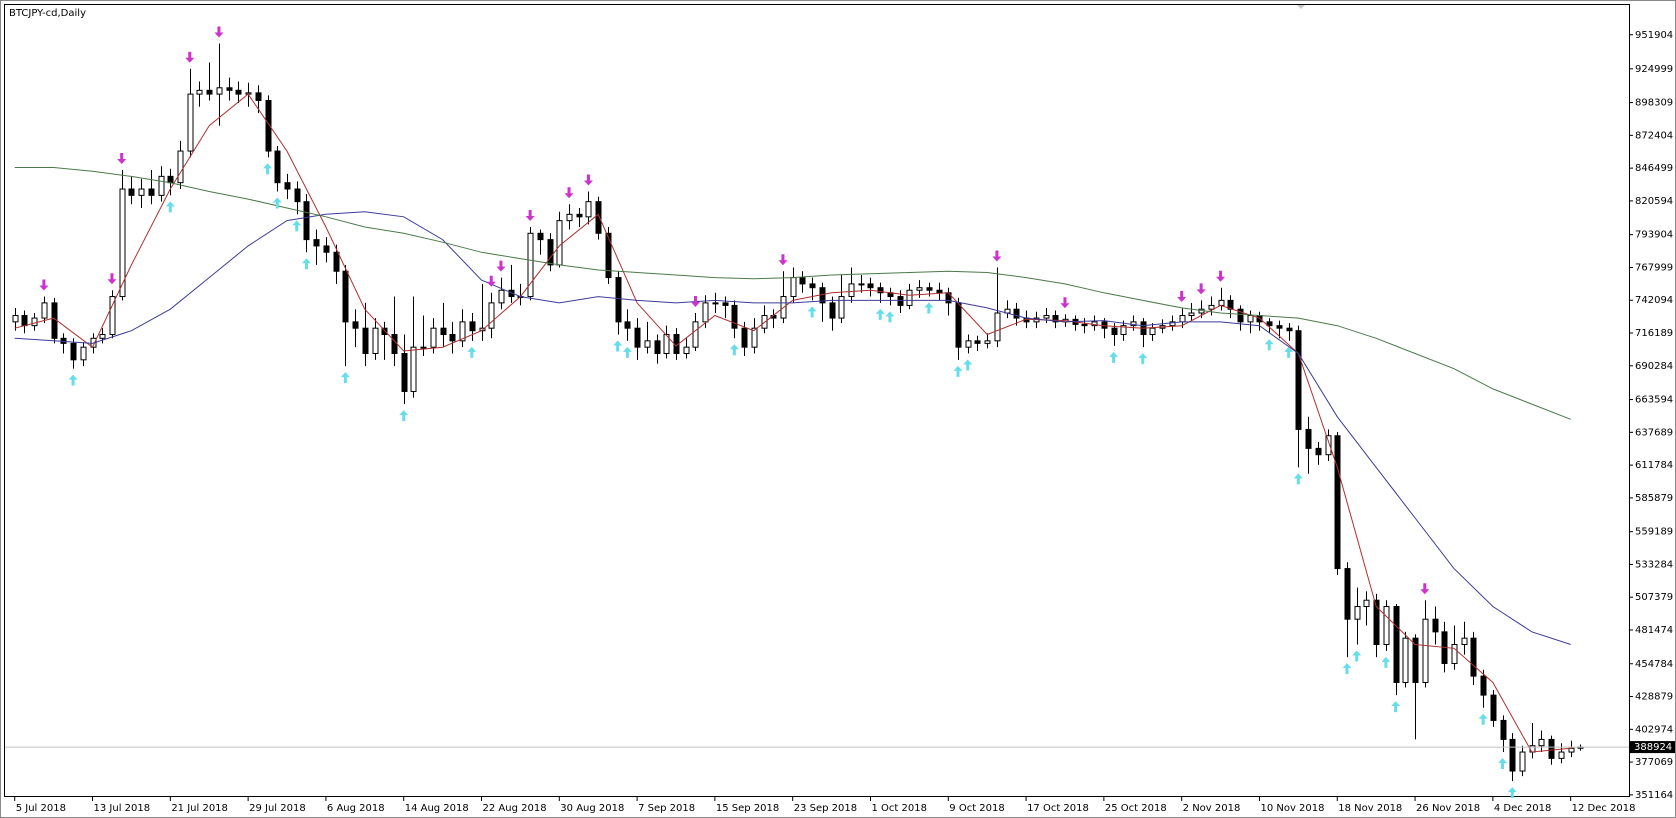  I want to click on y-tick-label: 898309, so click(1654, 103).